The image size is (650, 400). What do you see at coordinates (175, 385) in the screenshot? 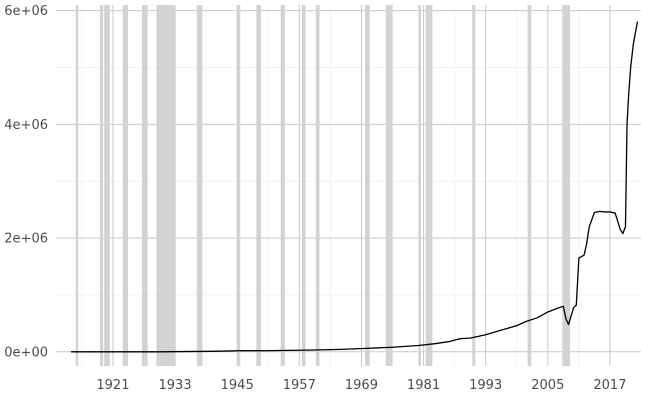
I see `x-tick-label: 1933` at bounding box center [175, 385].